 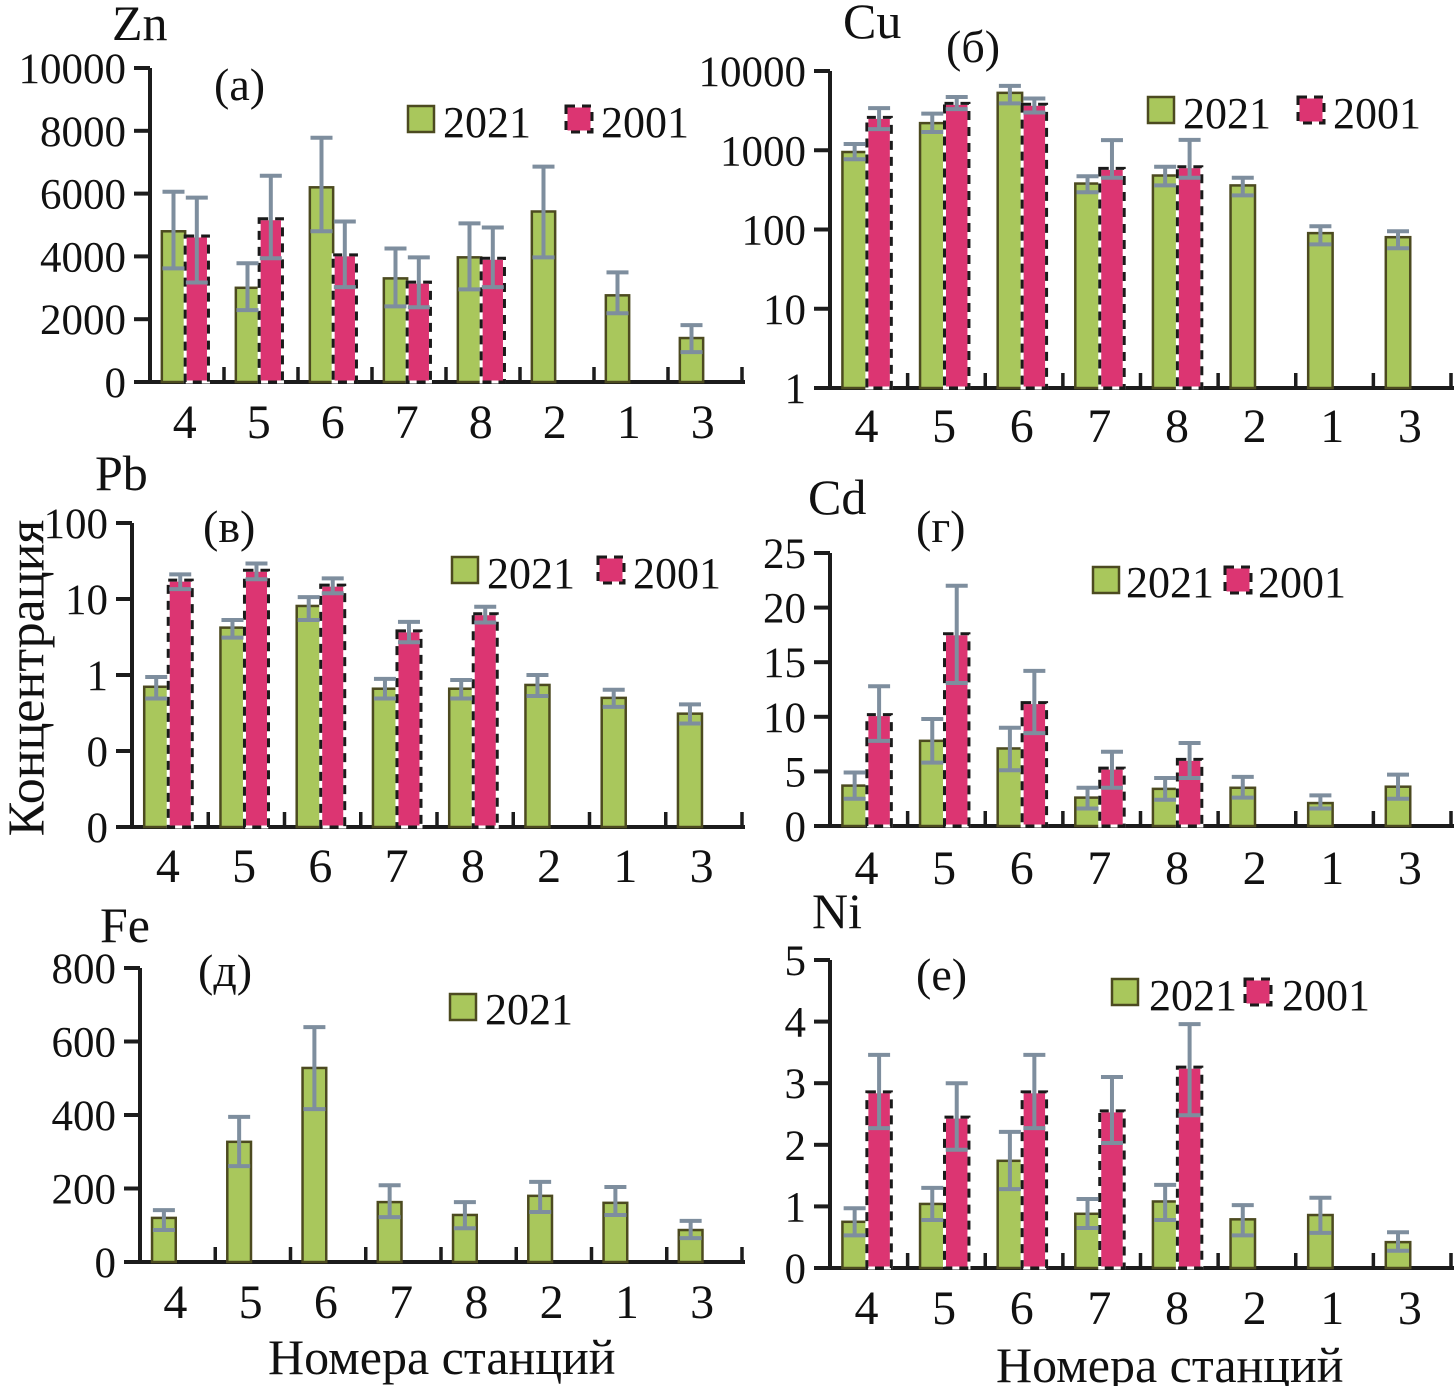 I want to click on bar-cu-2001-st5, so click(x=956, y=245).